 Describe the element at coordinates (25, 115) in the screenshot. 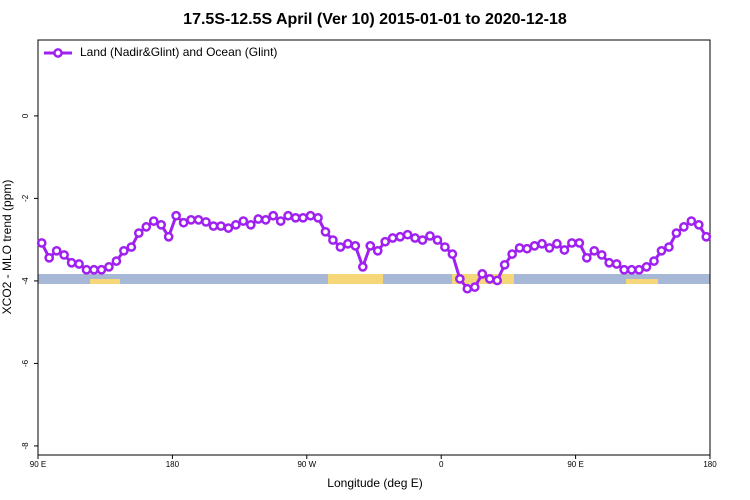

I see `y-tick-label: 0` at that location.